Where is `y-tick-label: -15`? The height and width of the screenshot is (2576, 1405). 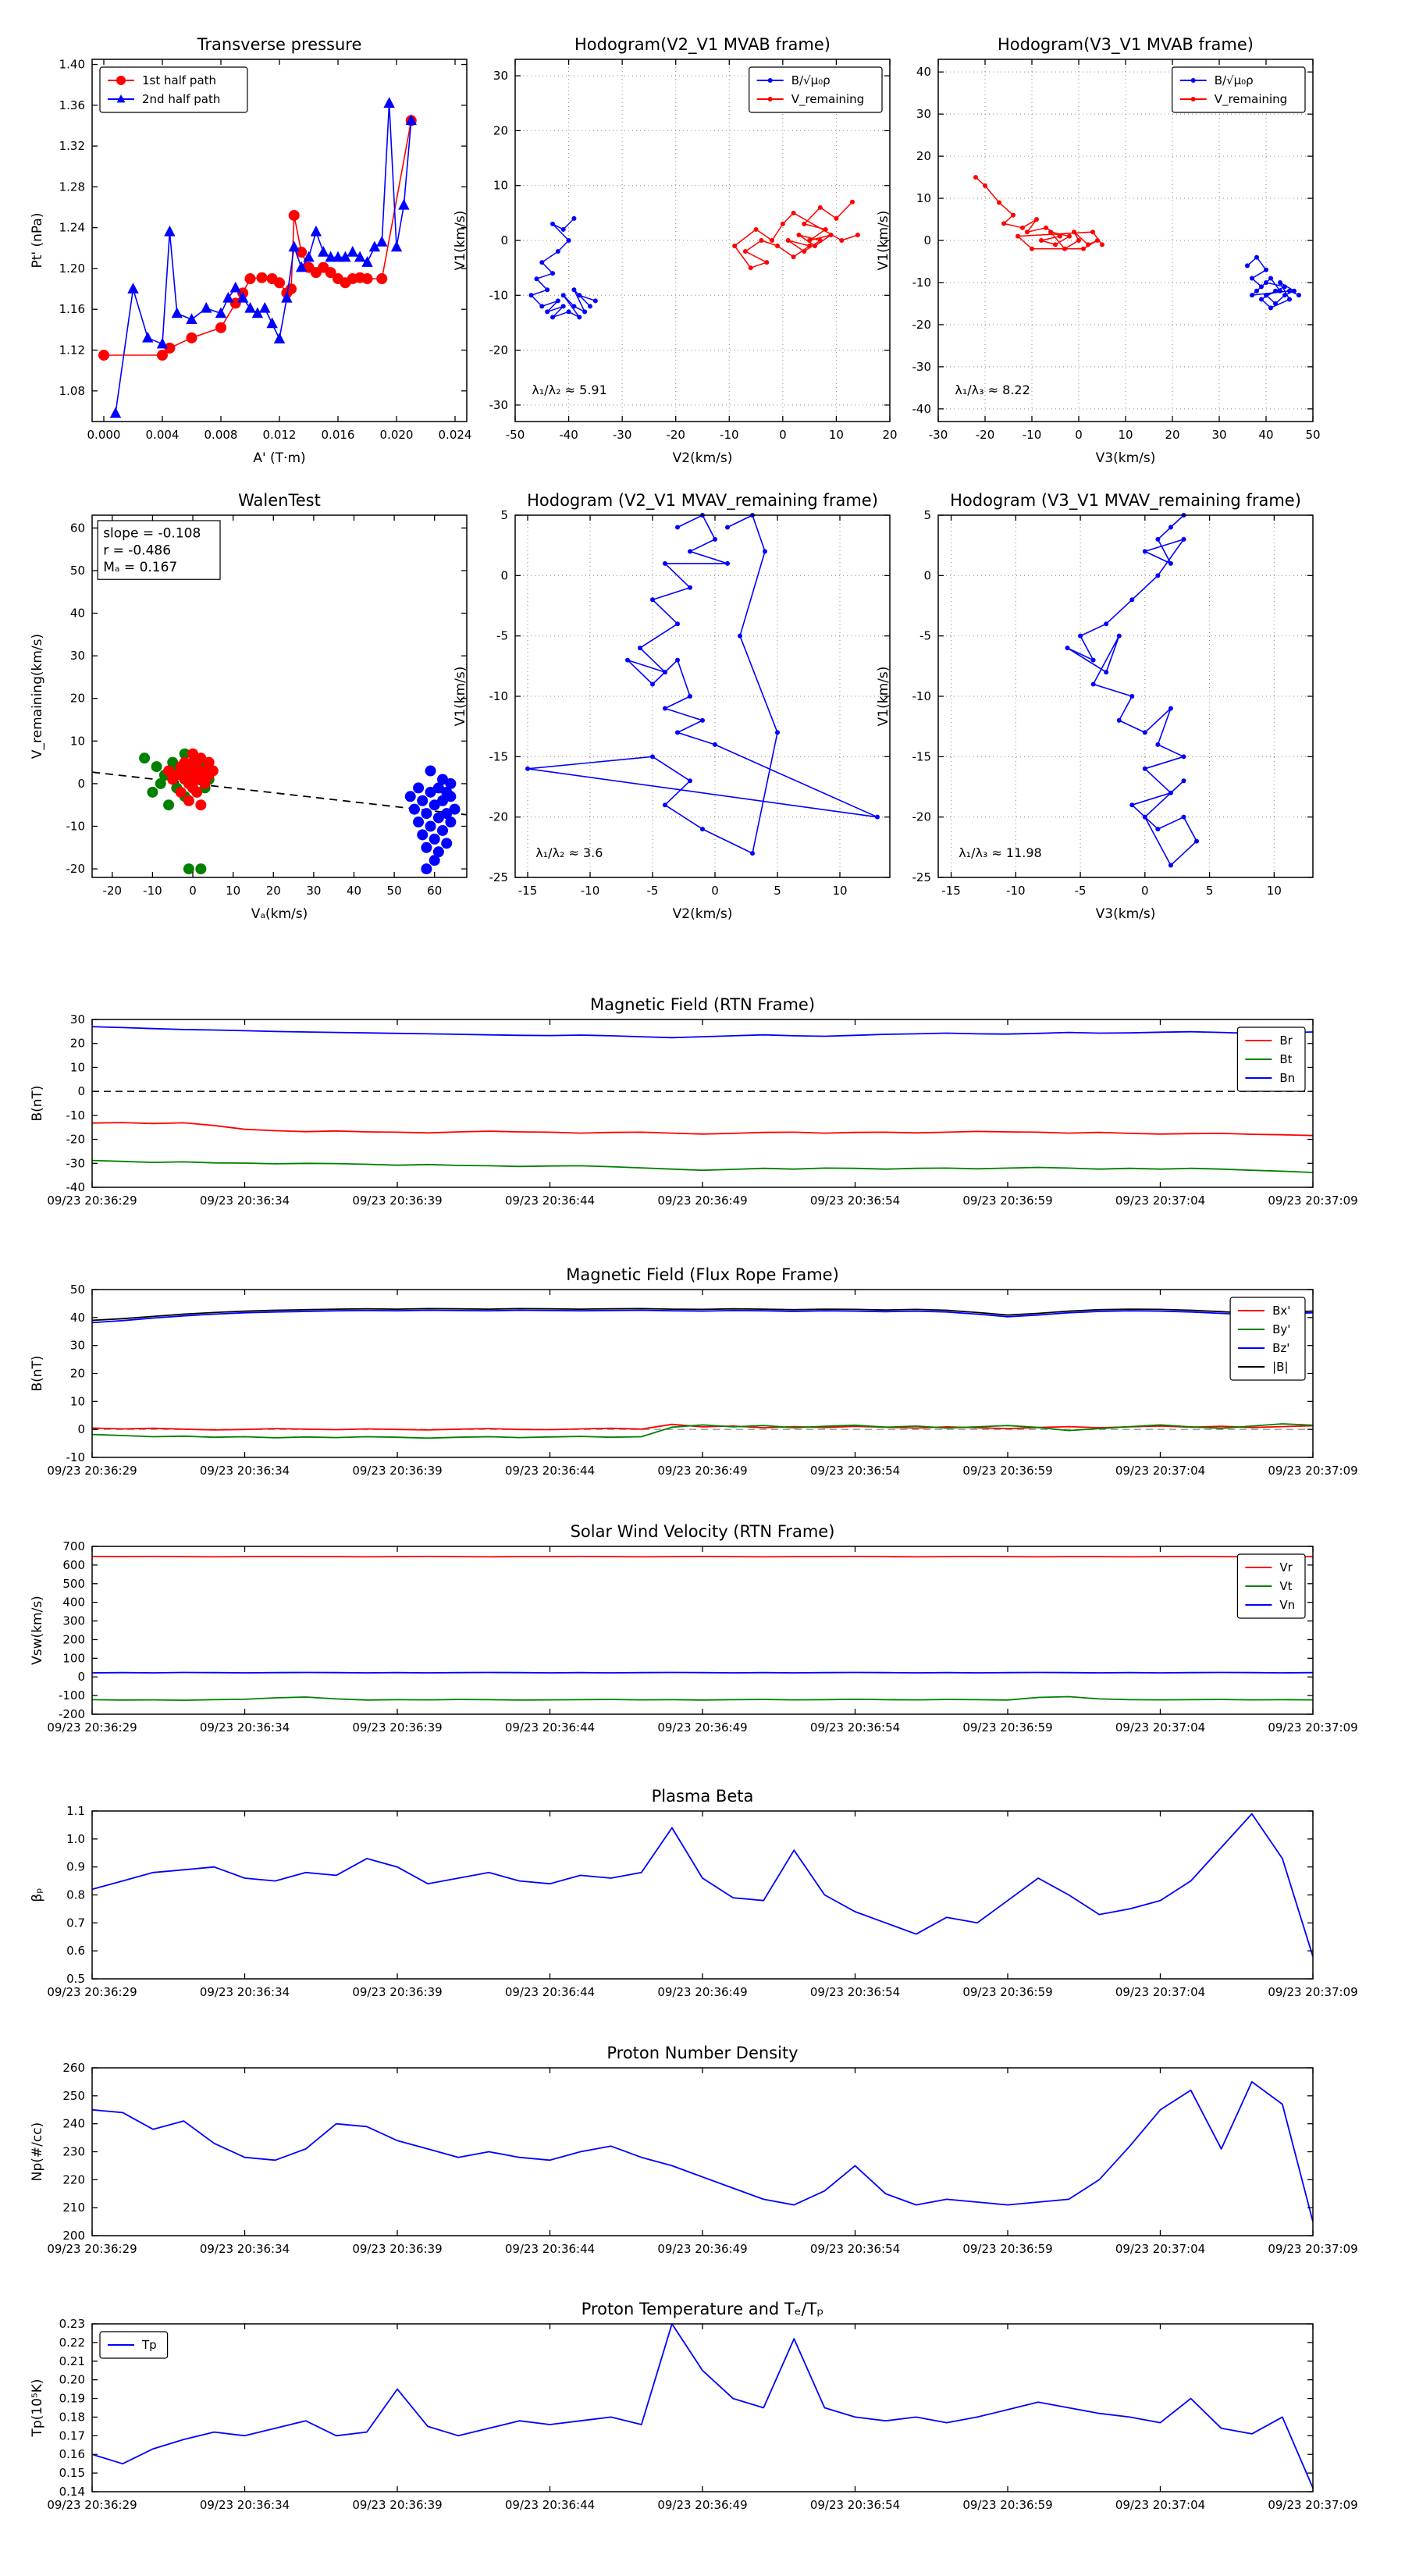 y-tick-label: -15 is located at coordinates (499, 756).